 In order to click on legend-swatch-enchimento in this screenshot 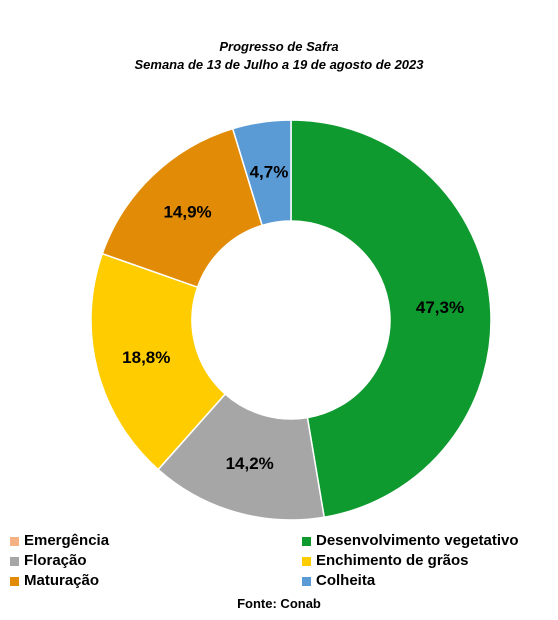, I will do `click(306, 561)`.